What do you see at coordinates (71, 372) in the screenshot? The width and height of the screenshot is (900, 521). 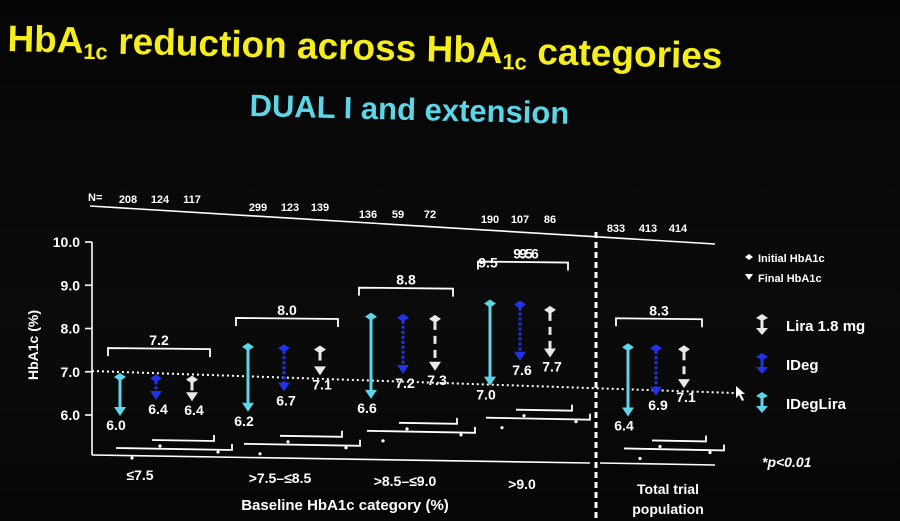 I see `y-tick-label: 7.0` at bounding box center [71, 372].